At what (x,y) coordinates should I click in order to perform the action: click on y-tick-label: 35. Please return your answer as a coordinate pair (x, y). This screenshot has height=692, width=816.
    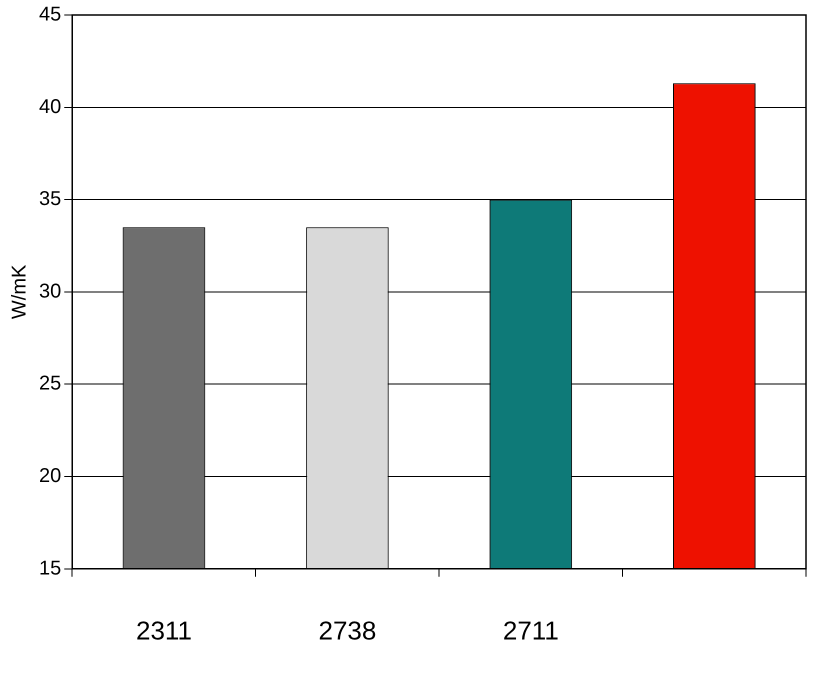
    Looking at the image, I should click on (50, 199).